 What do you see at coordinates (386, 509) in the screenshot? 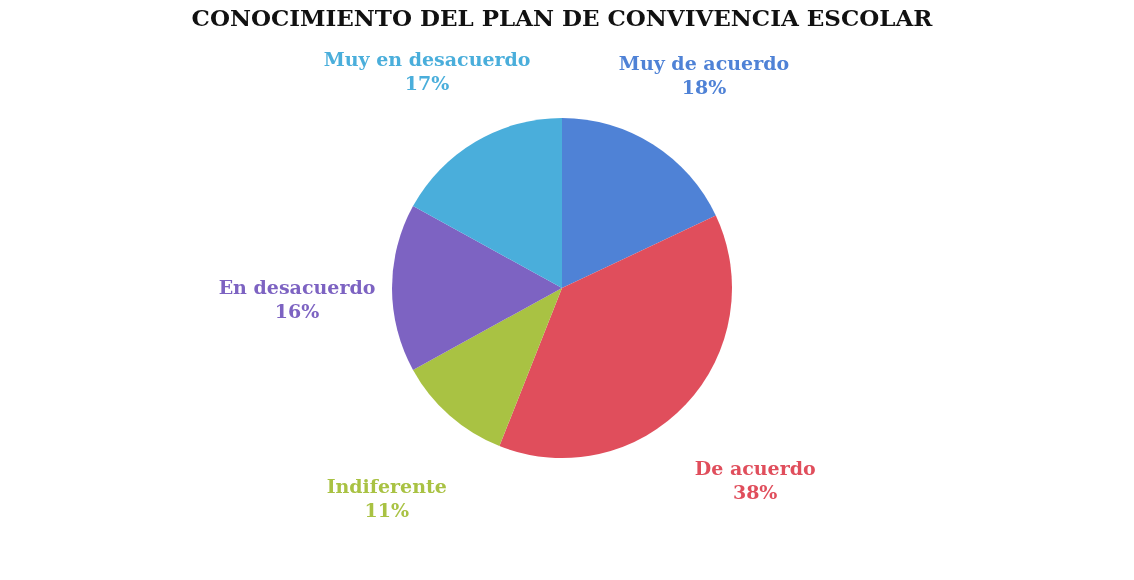
I see `data-label: 11%` at bounding box center [386, 509].